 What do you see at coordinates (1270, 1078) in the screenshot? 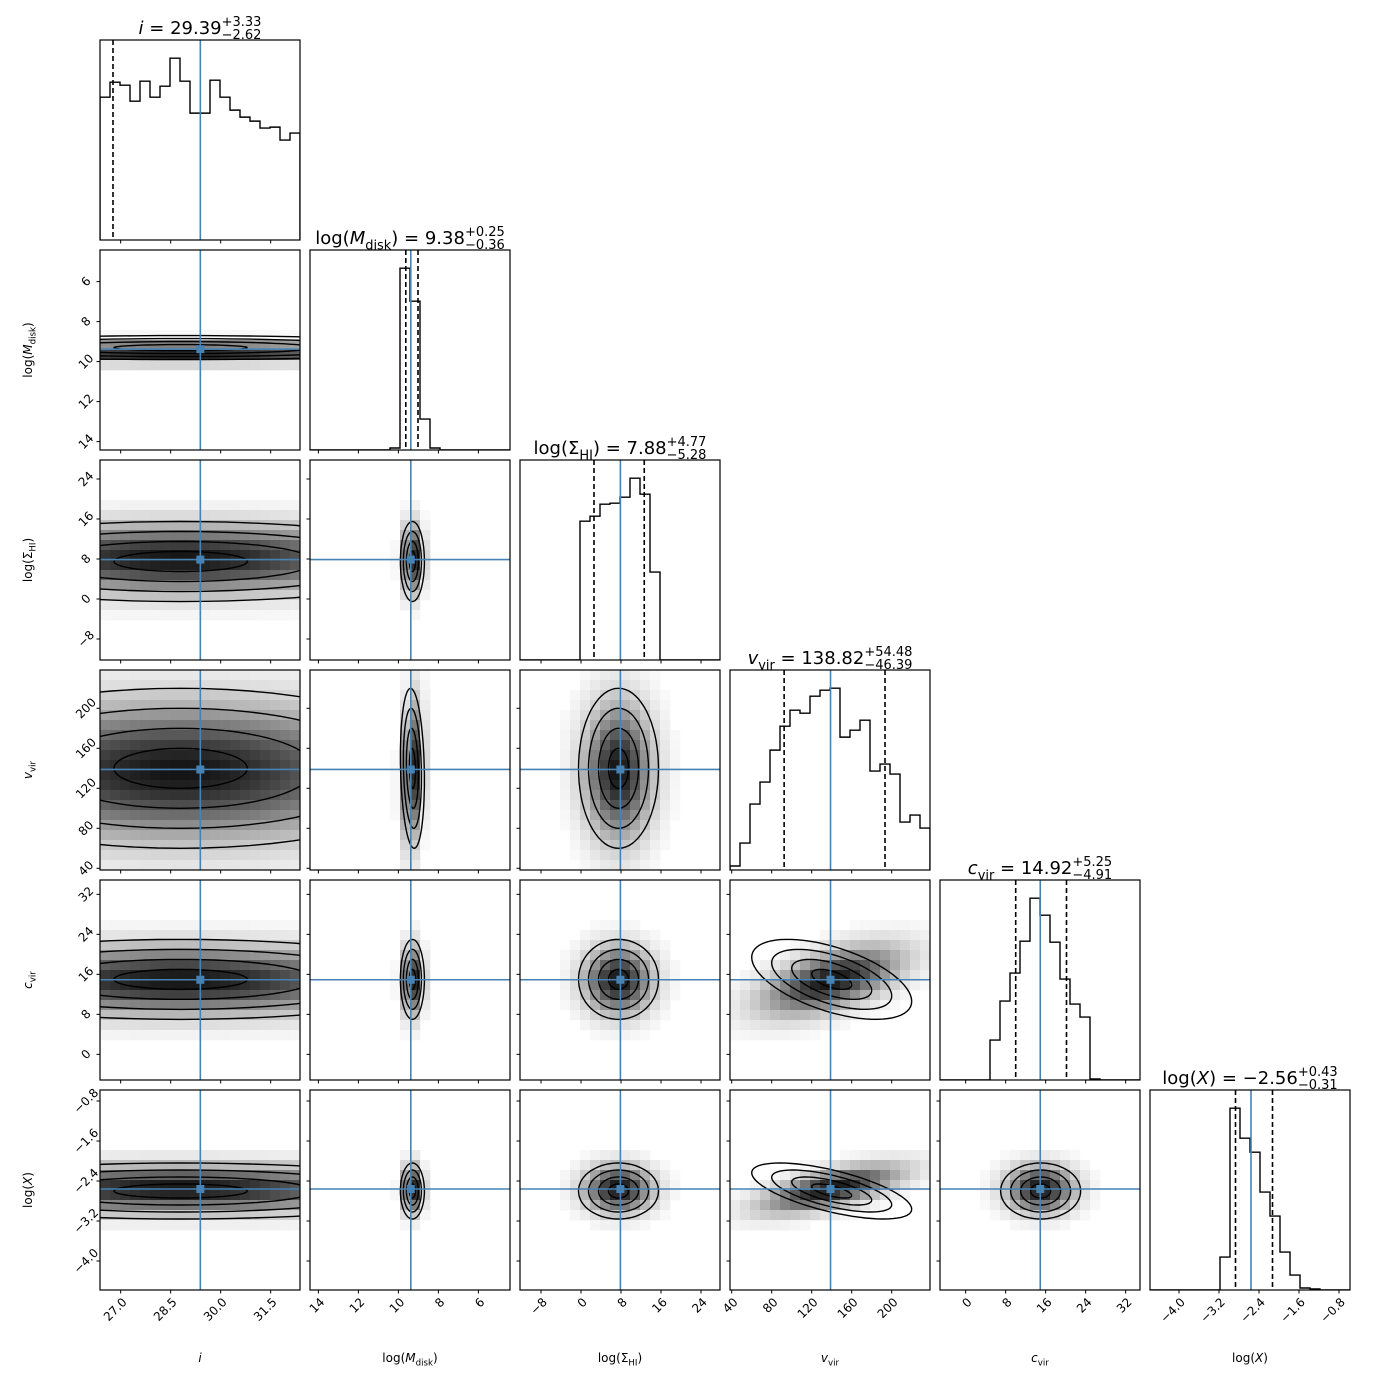
I see `title-value: −2.56` at bounding box center [1270, 1078].